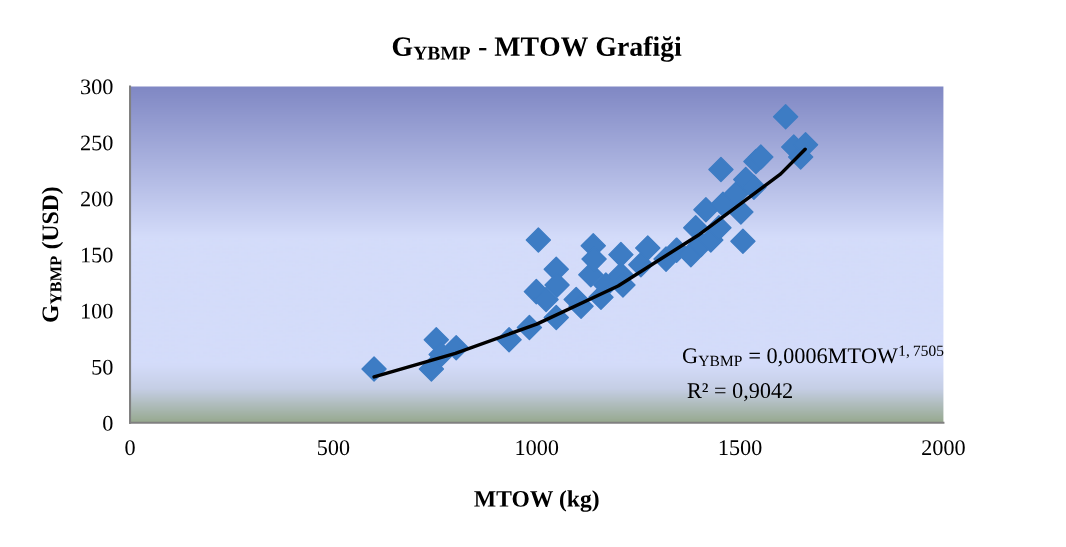  Describe the element at coordinates (97, 255) in the screenshot. I see `y-tick-label: 150` at that location.